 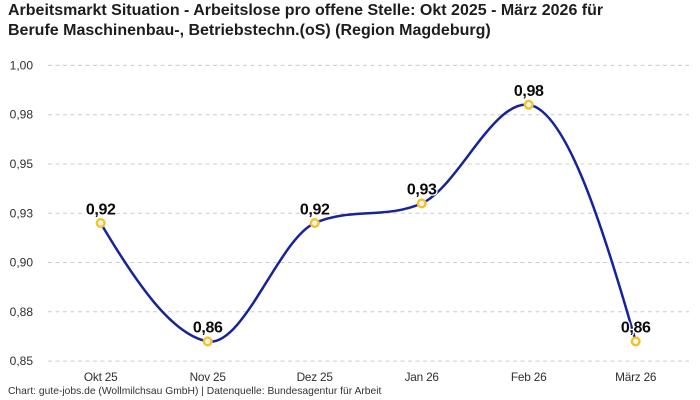 What do you see at coordinates (22, 312) in the screenshot?
I see `svg-text: 0,88` at bounding box center [22, 312].